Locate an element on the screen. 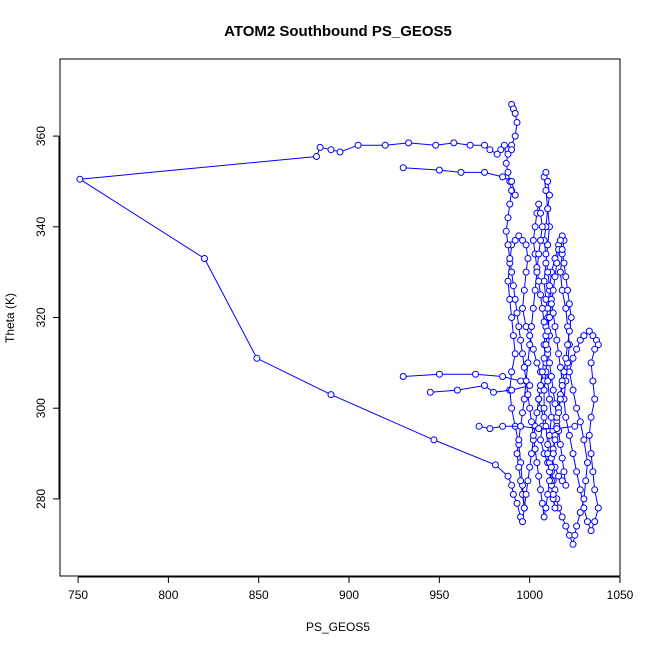 The image size is (650, 650). y-tick-label: 300 is located at coordinates (41, 408).